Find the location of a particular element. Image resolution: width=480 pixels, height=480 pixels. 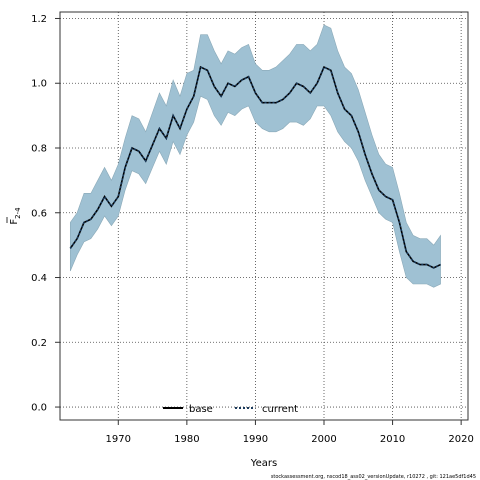

svg-text: F2-4 is located at coordinates (15, 216).